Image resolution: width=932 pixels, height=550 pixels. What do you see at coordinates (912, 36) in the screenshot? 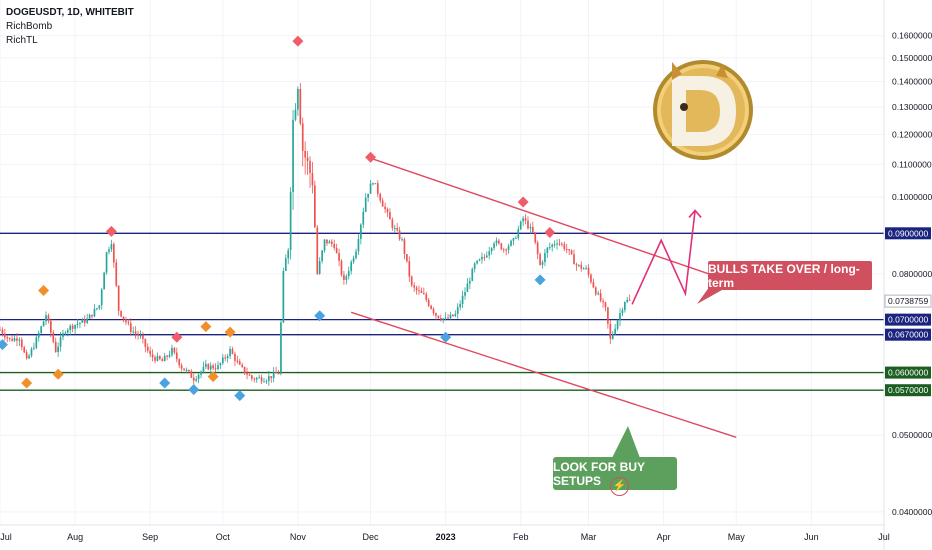
I see `y-tick-label: 0.1600000` at bounding box center [912, 36].